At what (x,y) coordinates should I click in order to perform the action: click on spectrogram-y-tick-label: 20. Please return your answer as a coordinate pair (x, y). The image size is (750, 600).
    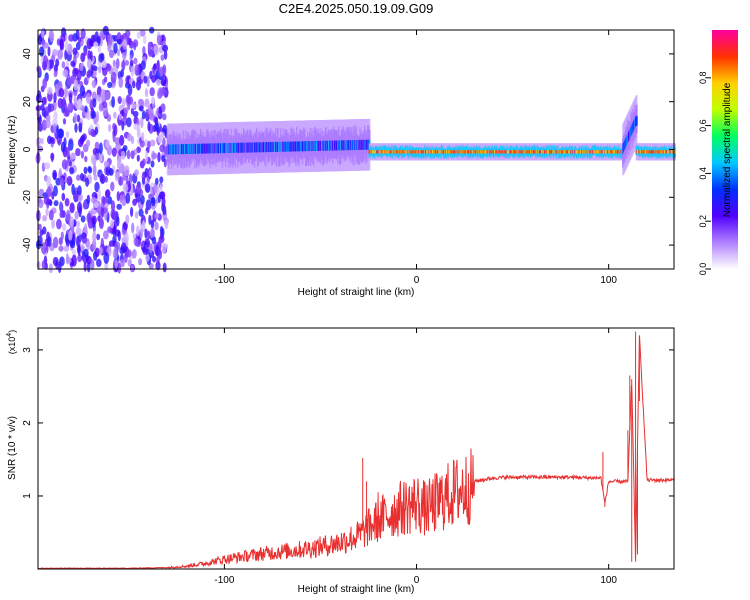
    Looking at the image, I should click on (27, 102).